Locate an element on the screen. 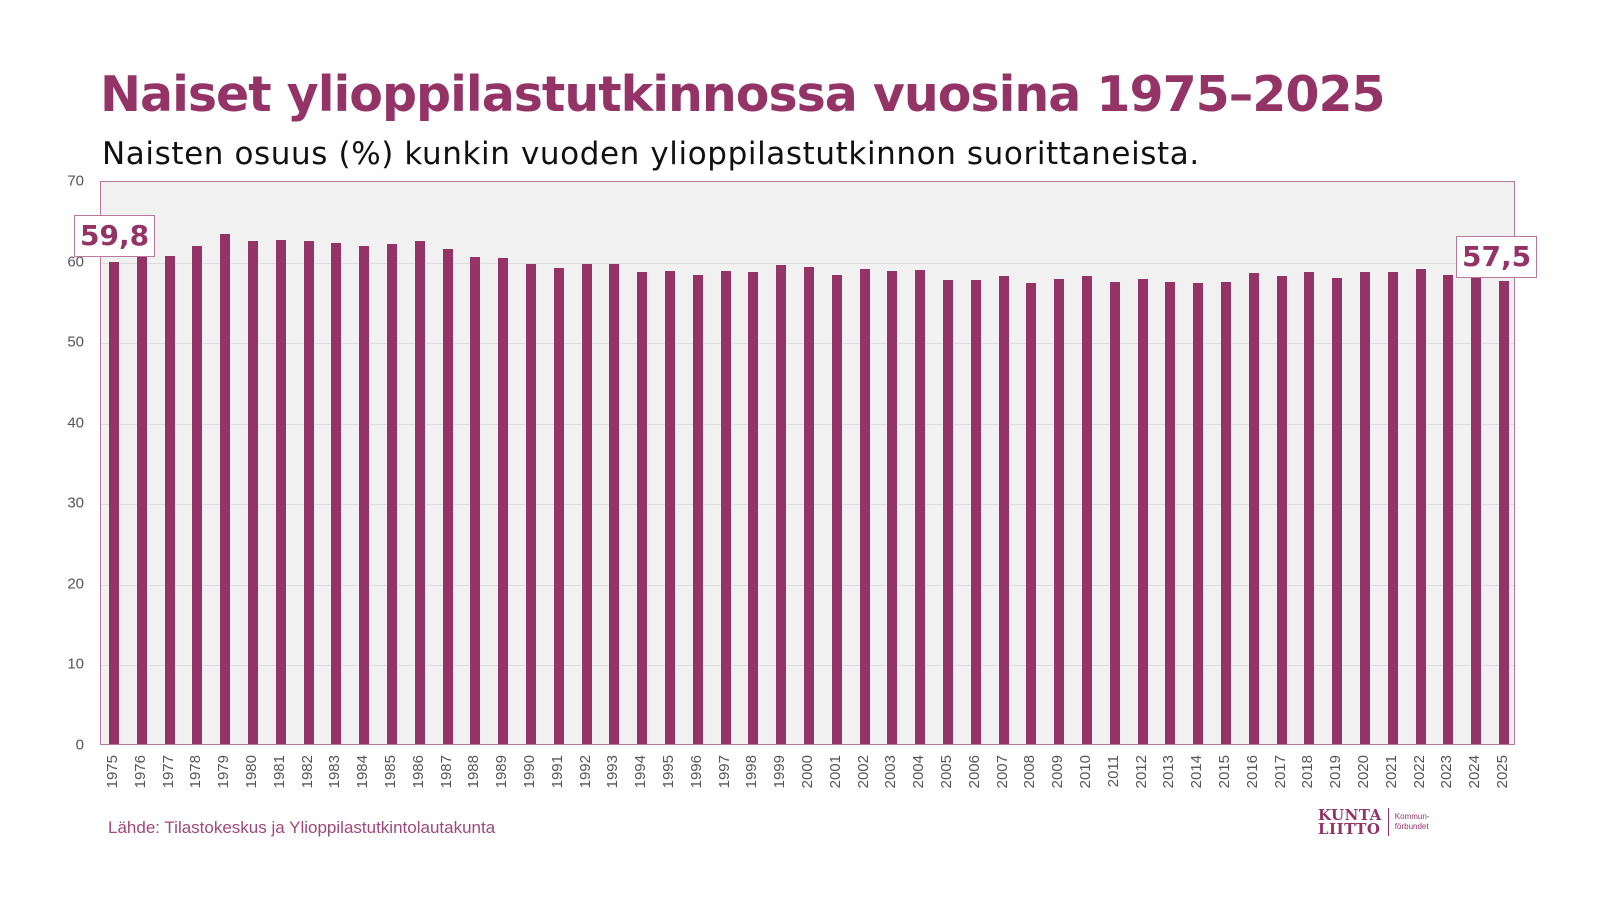 This screenshot has width=1600, height=900. bar-2009 is located at coordinates (1059, 511).